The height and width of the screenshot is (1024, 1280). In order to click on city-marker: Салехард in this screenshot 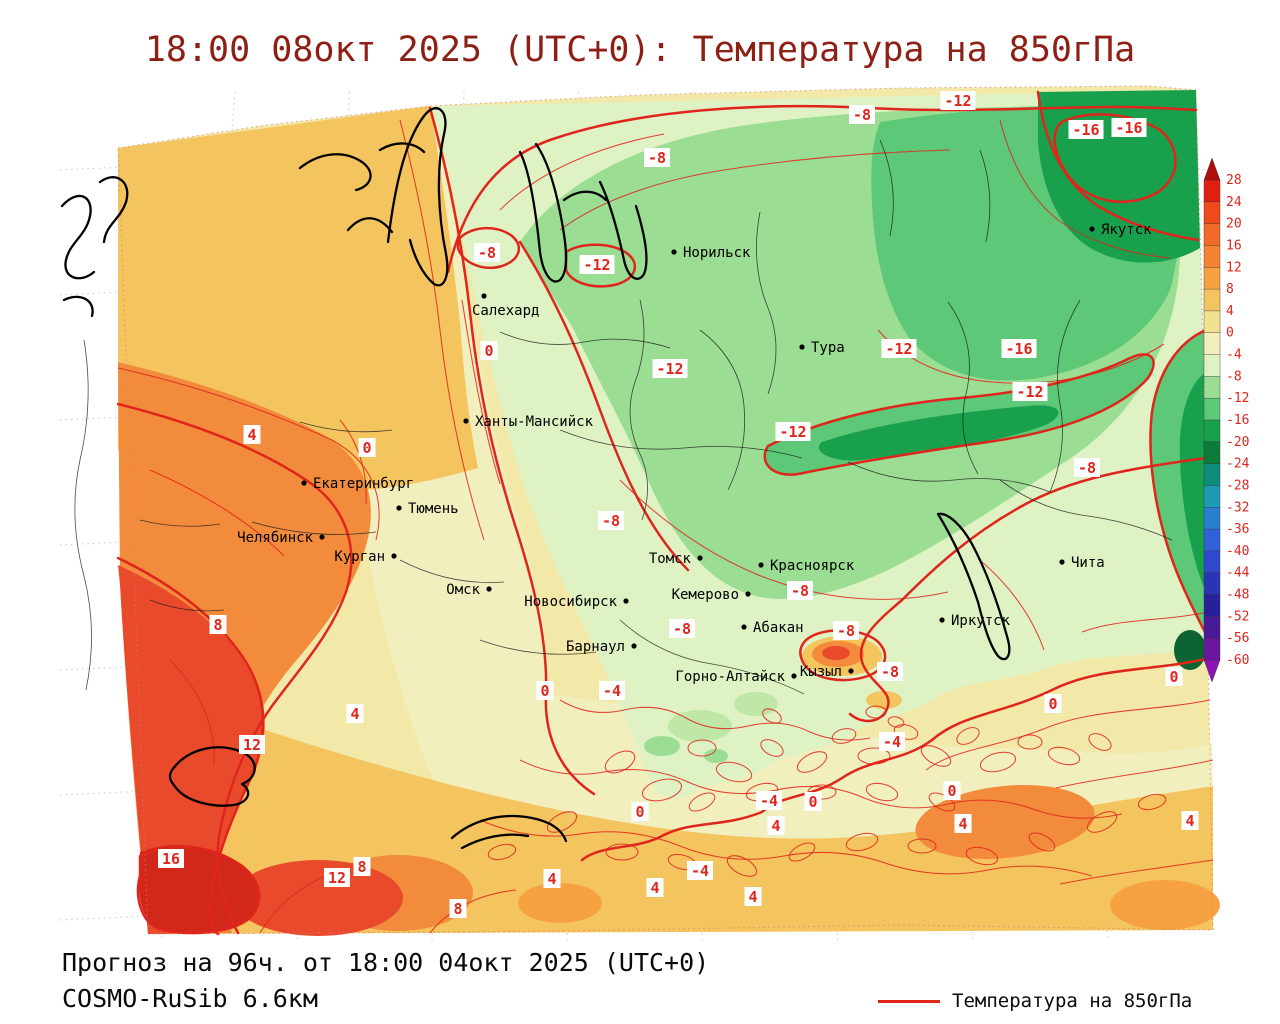, I will do `click(505, 306)`.